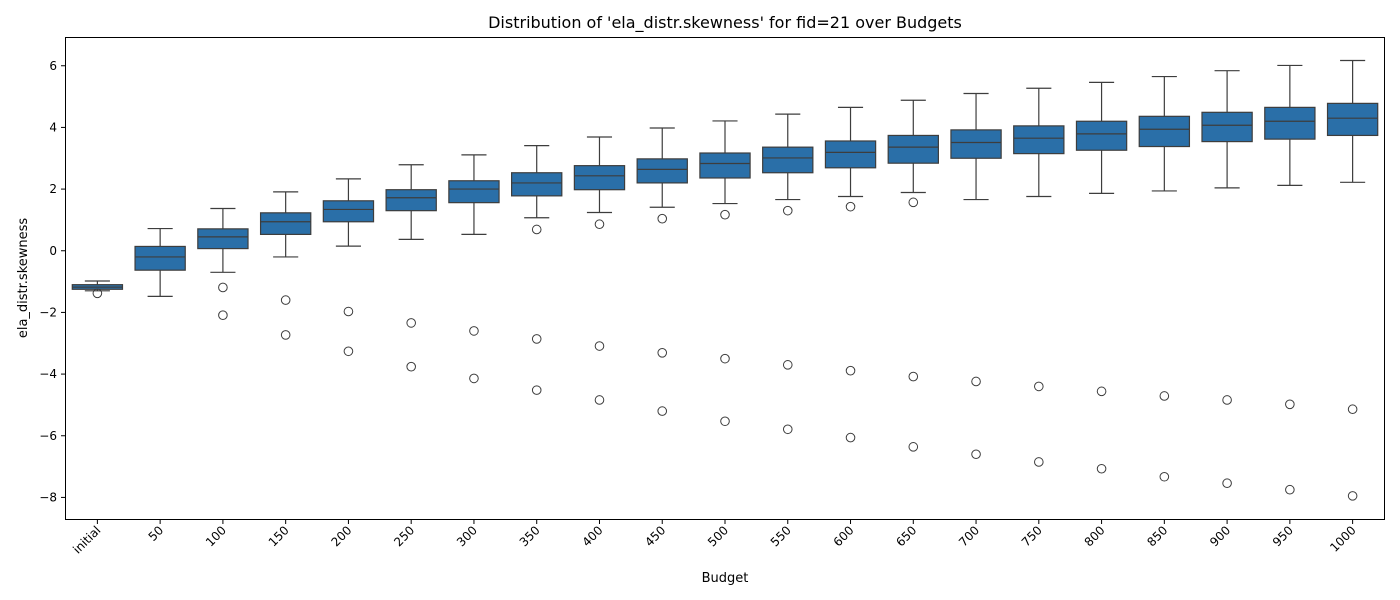  I want to click on x-tick-label: 50, so click(156, 533).